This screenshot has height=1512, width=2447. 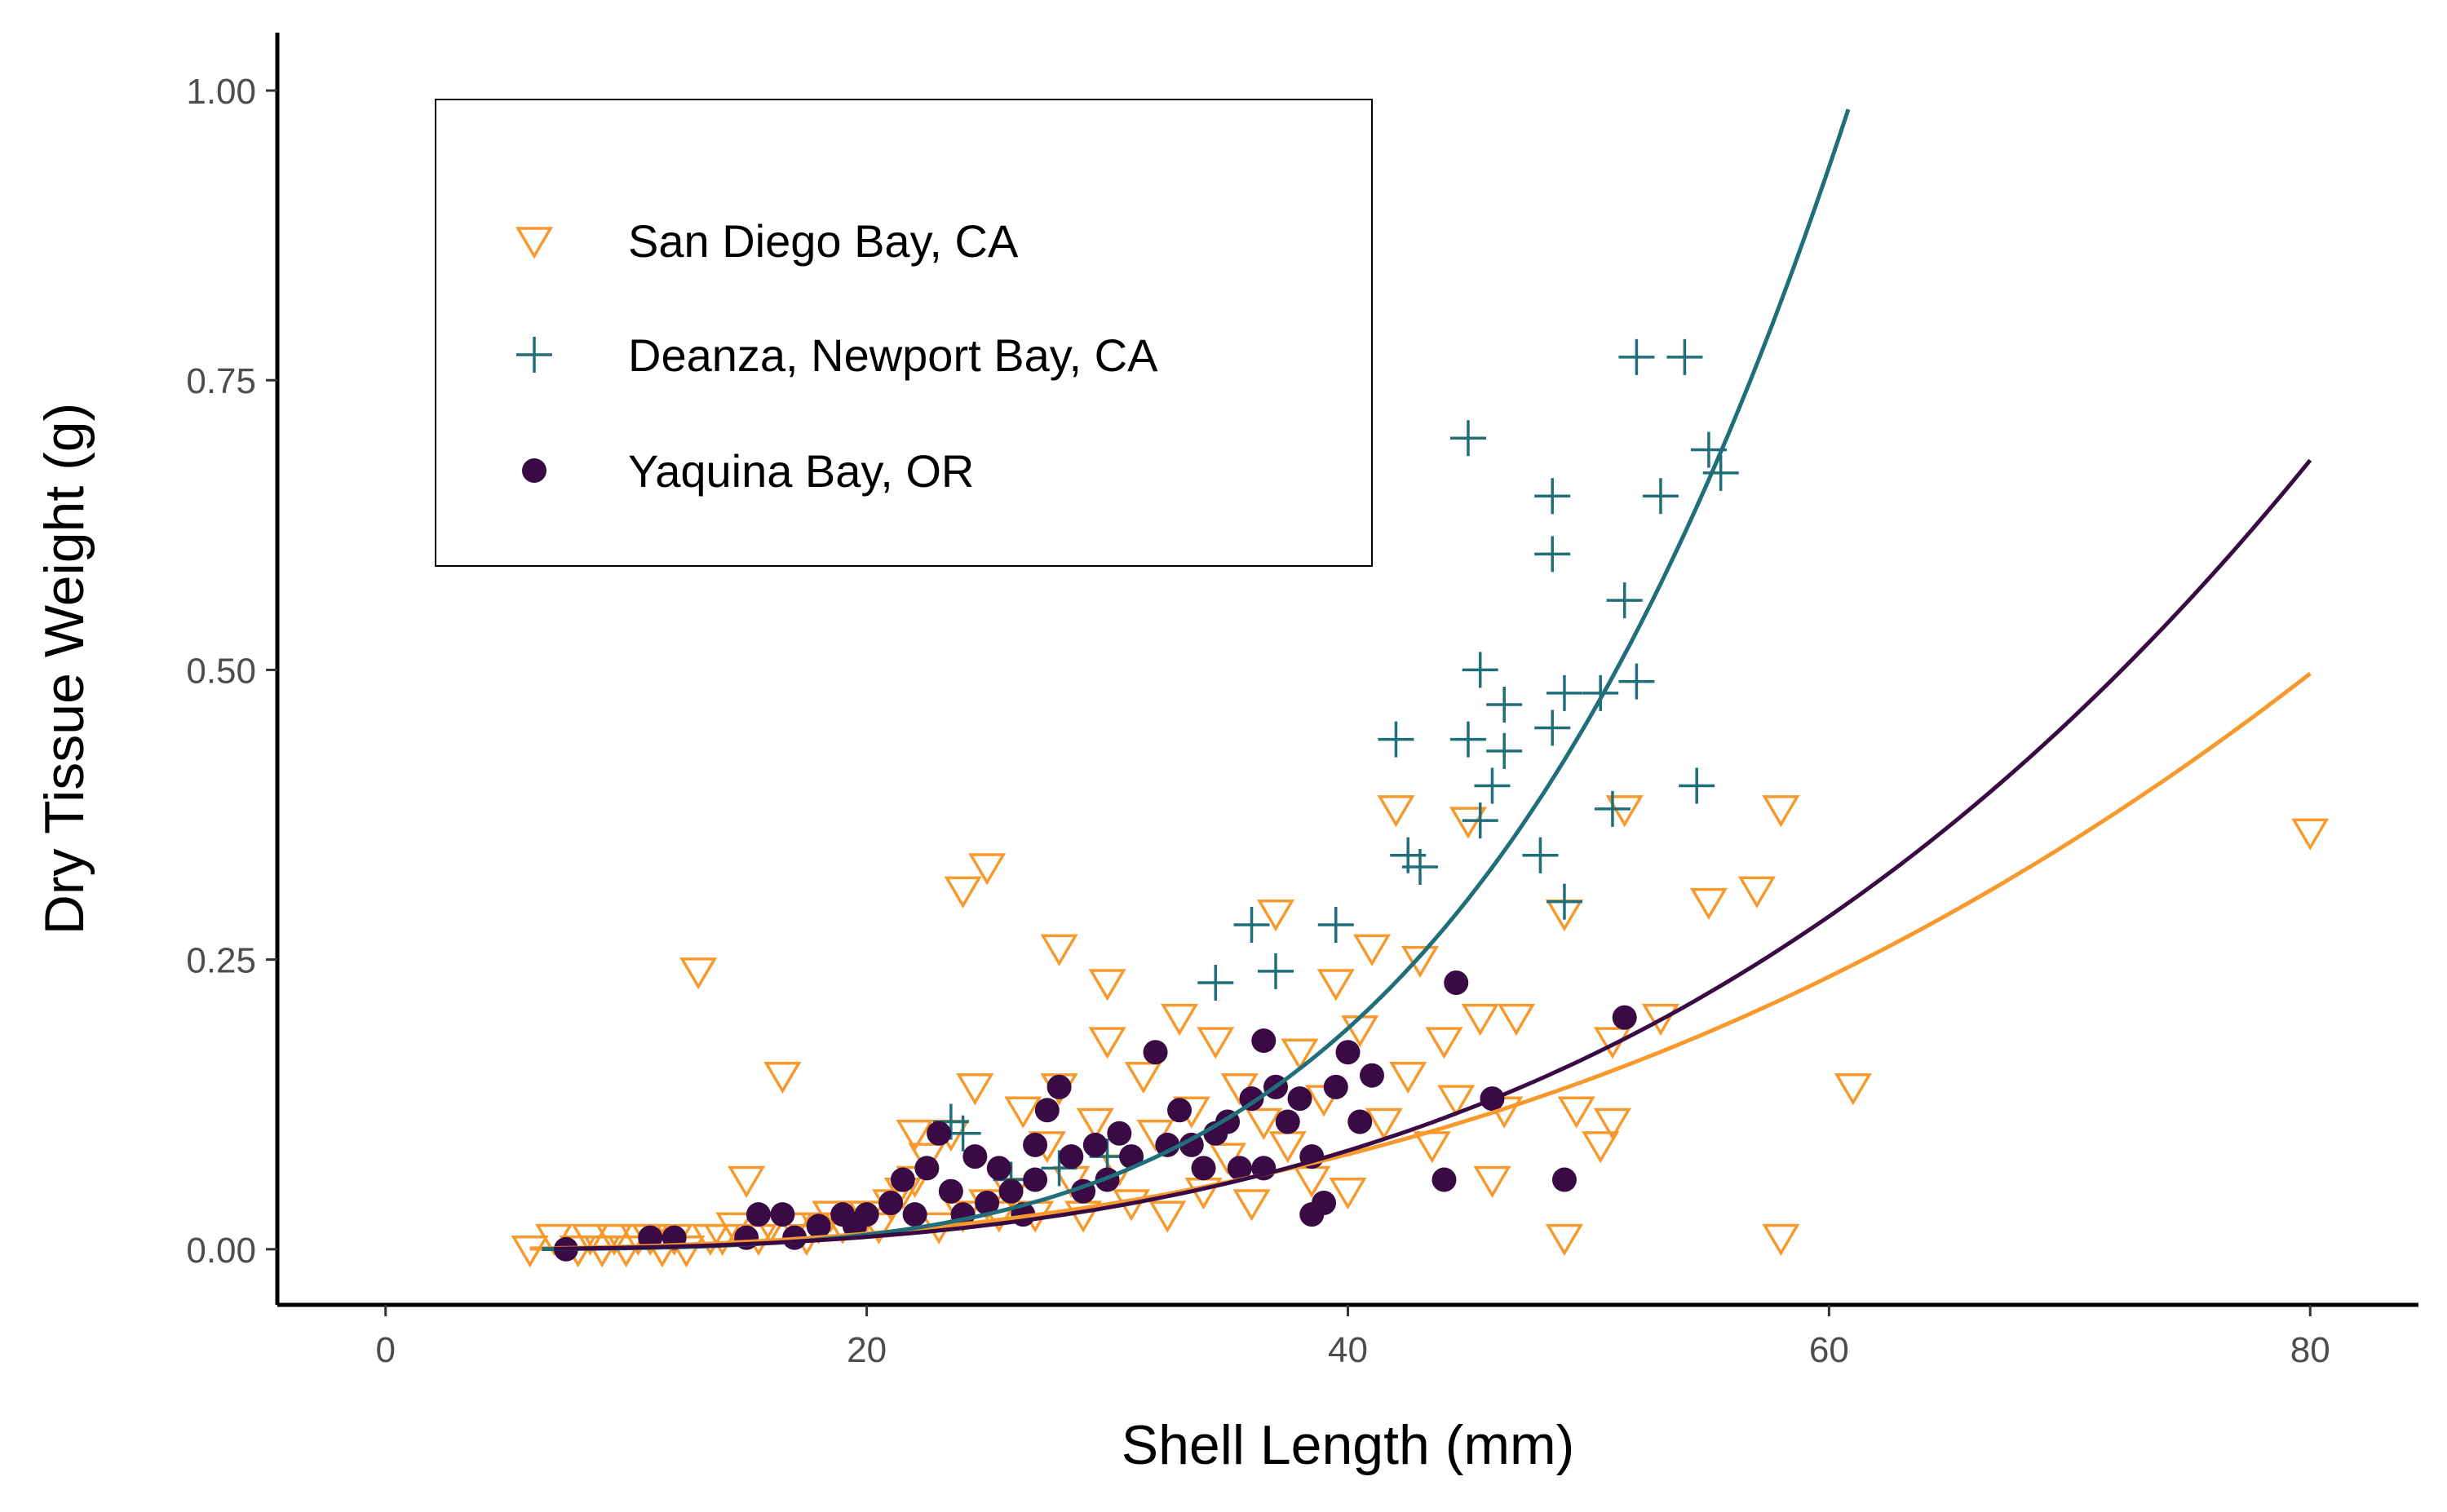 What do you see at coordinates (64, 669) in the screenshot?
I see `y-axis-title: Dry Tissue Weight (g)` at bounding box center [64, 669].